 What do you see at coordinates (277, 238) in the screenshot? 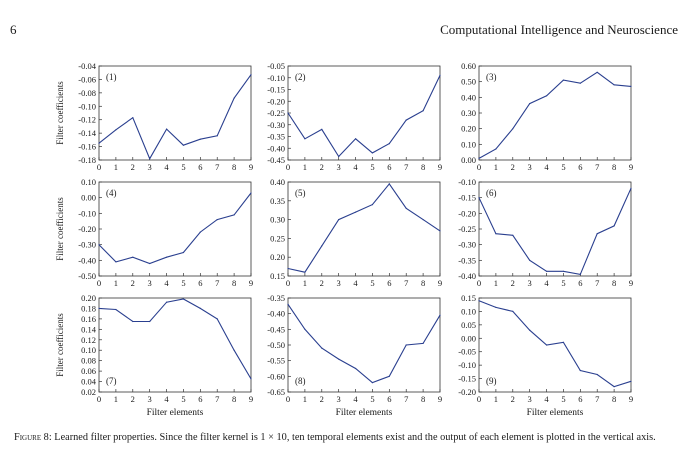
I see `y-tick-label: 0.25` at bounding box center [277, 238].